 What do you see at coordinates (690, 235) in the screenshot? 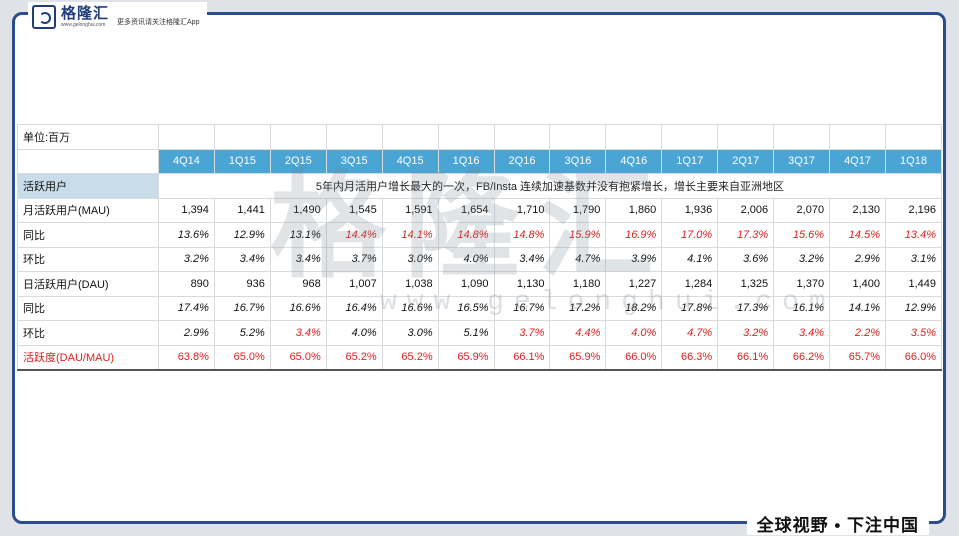
I see `table-cell: 17.0%` at bounding box center [690, 235].